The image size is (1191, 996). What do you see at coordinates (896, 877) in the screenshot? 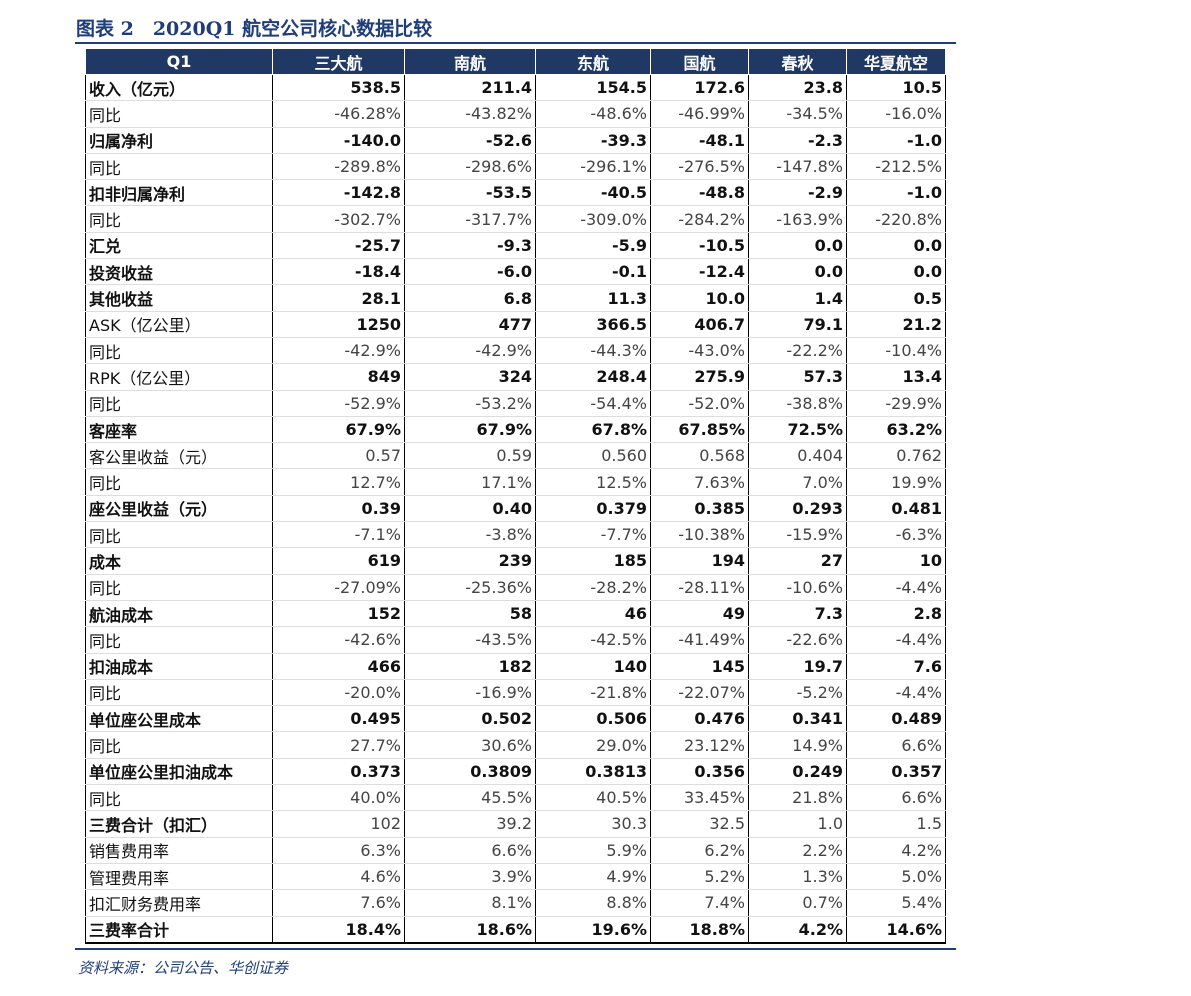
I see `cell: 5.0%` at bounding box center [896, 877].